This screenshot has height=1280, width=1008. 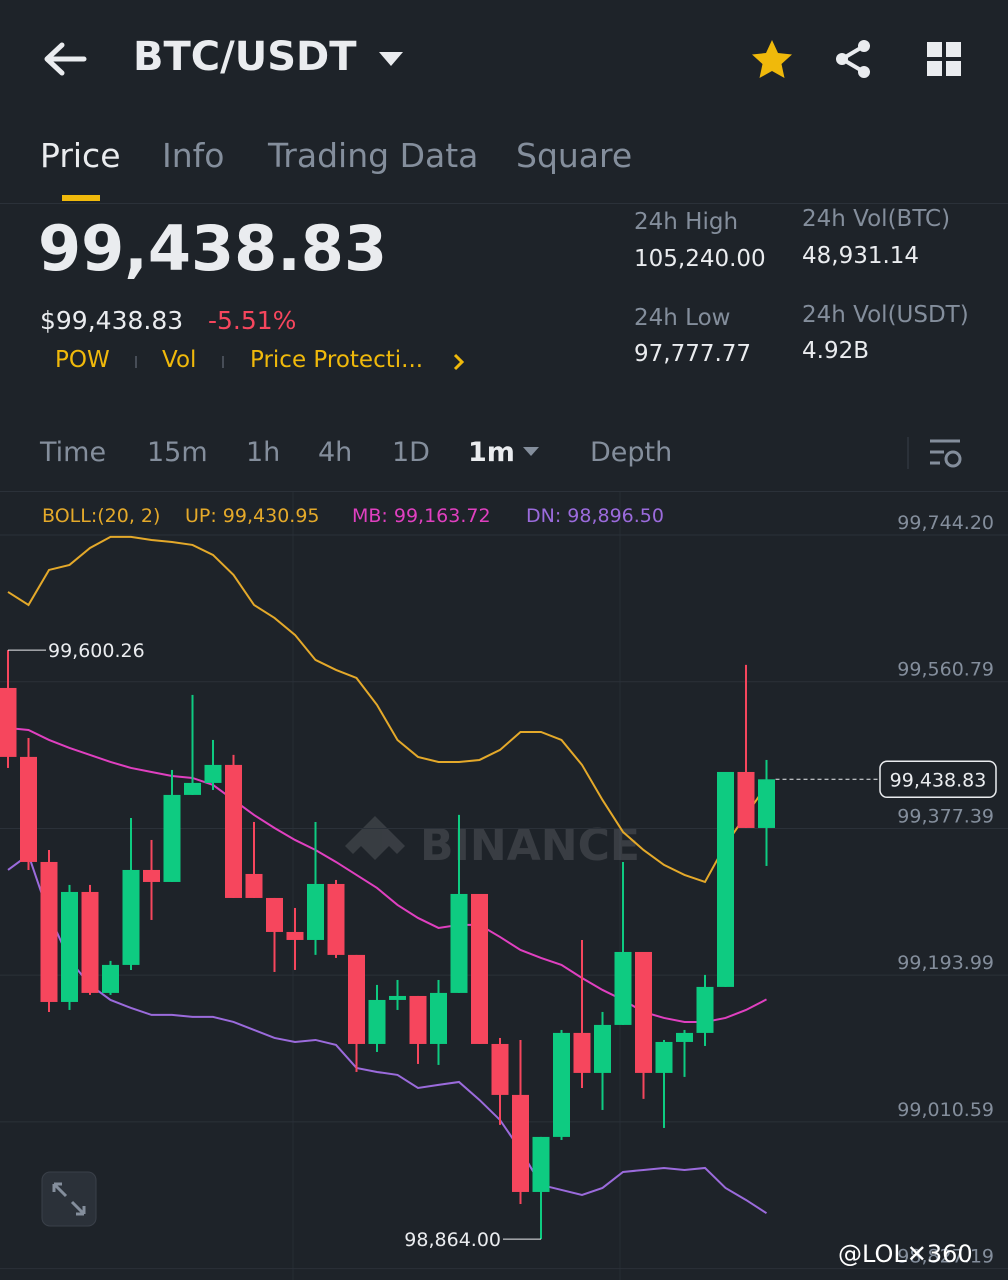 What do you see at coordinates (945, 1257) in the screenshot?
I see `y-tick-label: 98,827.19` at bounding box center [945, 1257].